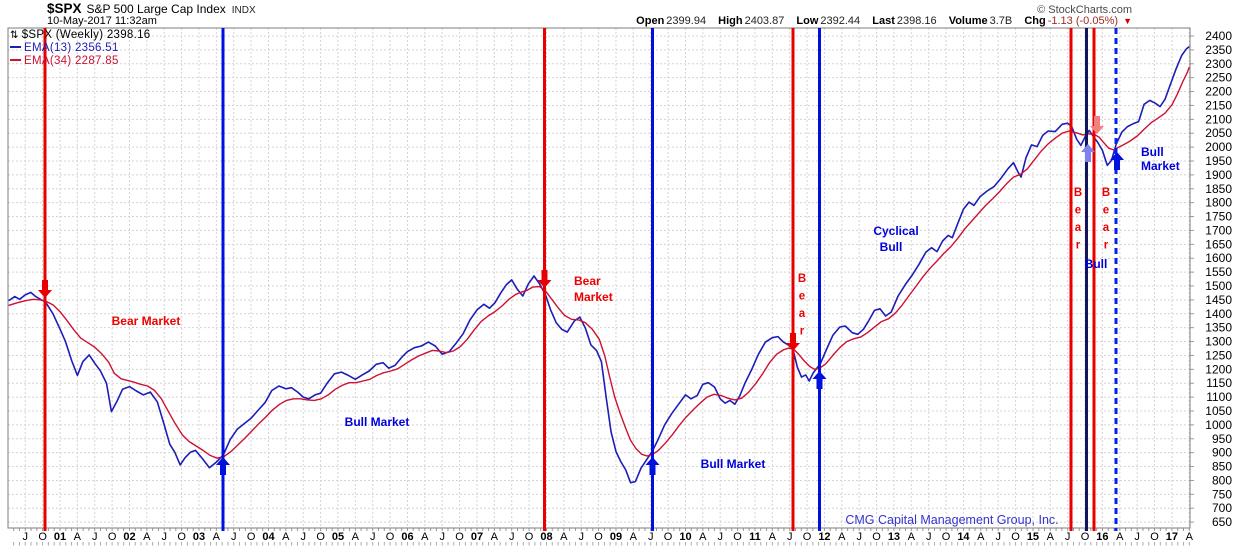 Image resolution: width=1240 pixels, height=546 pixels. Describe the element at coordinates (1222, 494) in the screenshot. I see `svg-text: 750` at that location.